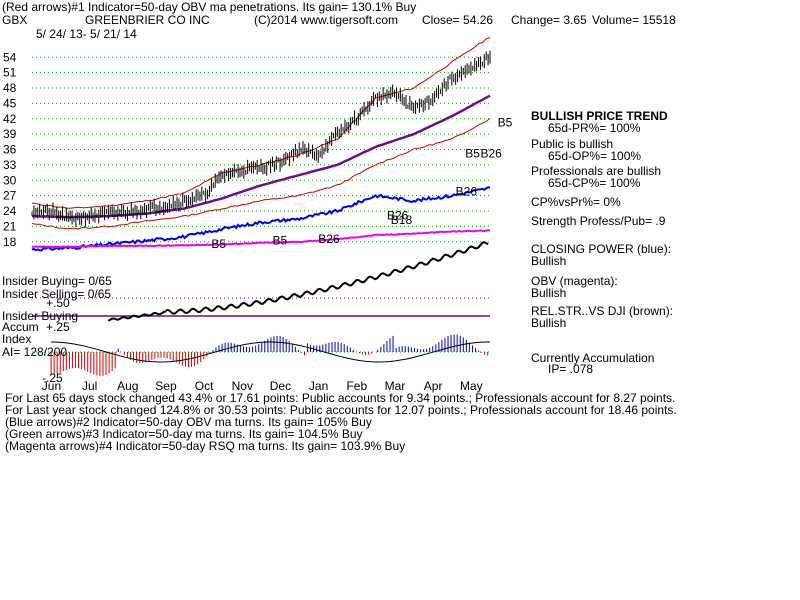 The height and width of the screenshot is (600, 800). What do you see at coordinates (594, 183) in the screenshot?
I see `cp-value: 65d-CP%= 100%` at bounding box center [594, 183].